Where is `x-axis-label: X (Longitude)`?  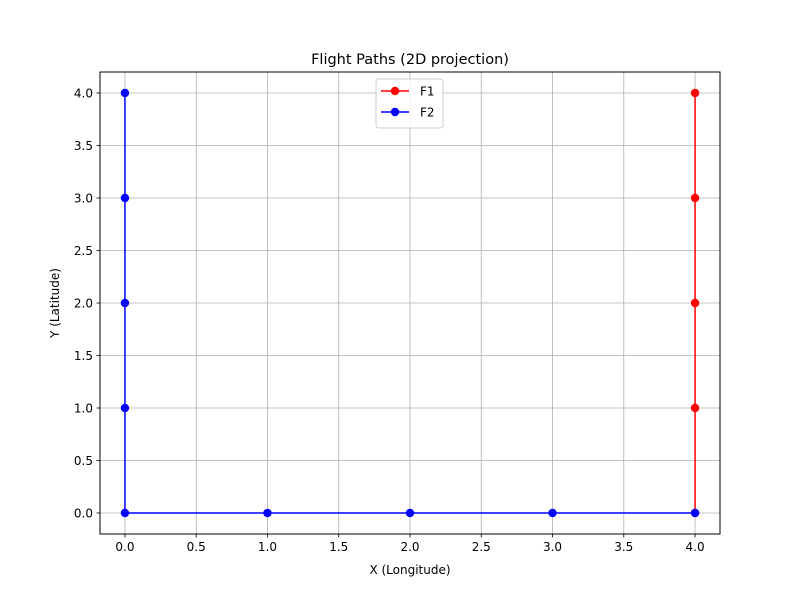 x-axis-label: X (Longitude) is located at coordinates (409, 570).